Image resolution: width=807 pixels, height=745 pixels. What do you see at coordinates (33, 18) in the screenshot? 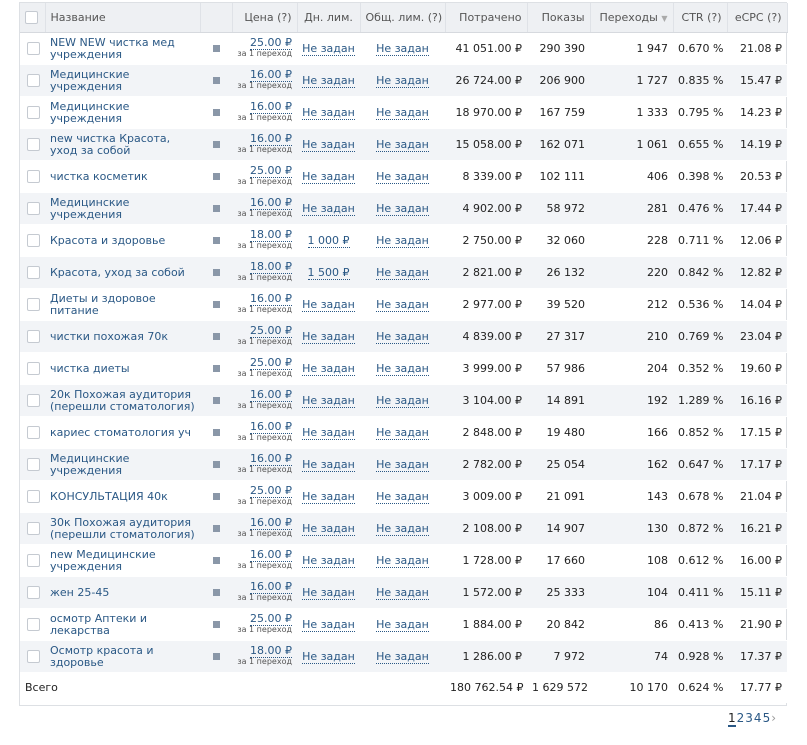
I see `select-all` at bounding box center [33, 18].